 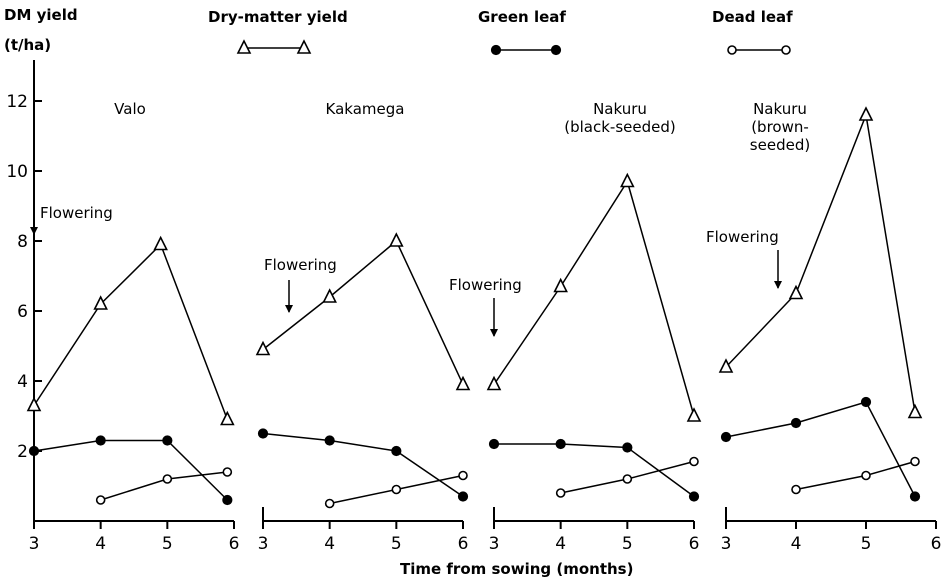 I want to click on panel-title-kakamega: Kakamega, so click(x=365, y=109).